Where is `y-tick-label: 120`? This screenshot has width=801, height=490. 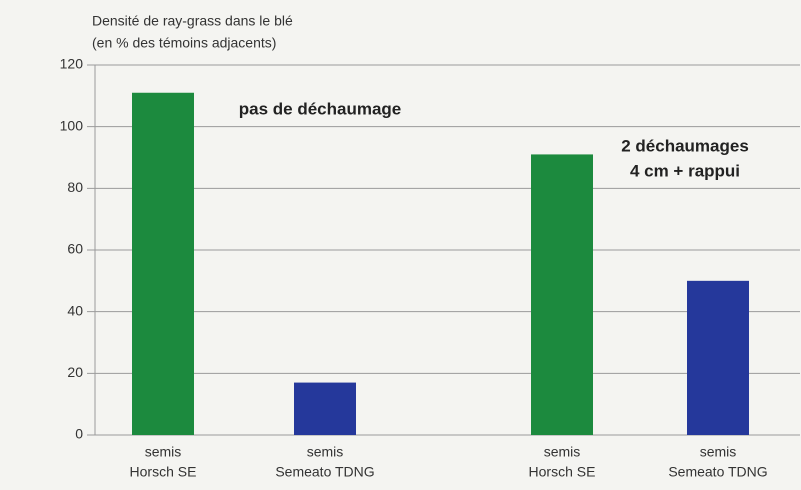
y-tick-label: 120 is located at coordinates (72, 64).